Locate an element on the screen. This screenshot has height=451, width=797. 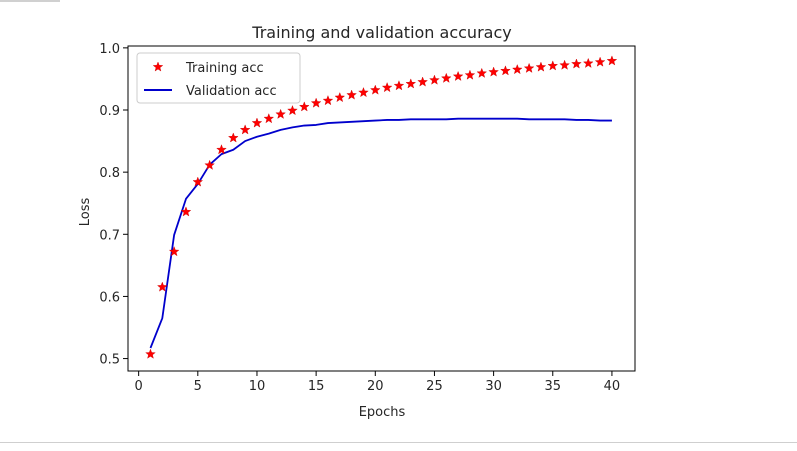
x-tick-label: 15 is located at coordinates (316, 386).